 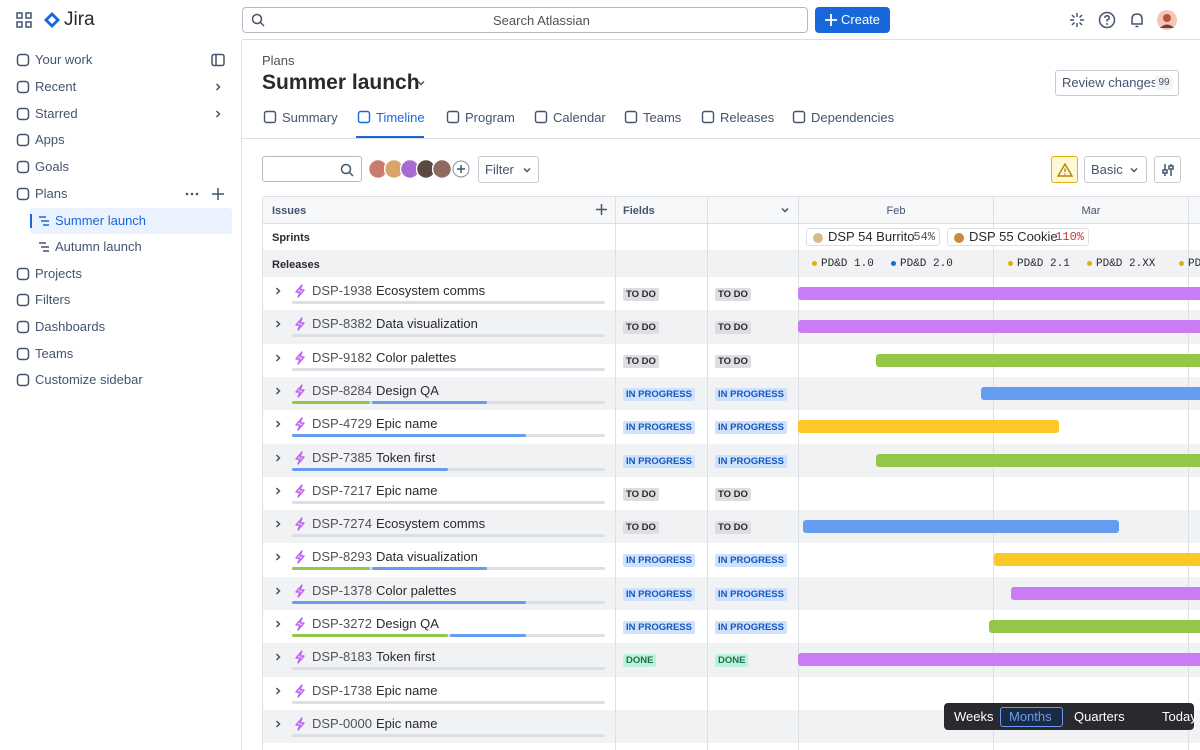 I want to click on issue-name: Color palettes, so click(x=416, y=357).